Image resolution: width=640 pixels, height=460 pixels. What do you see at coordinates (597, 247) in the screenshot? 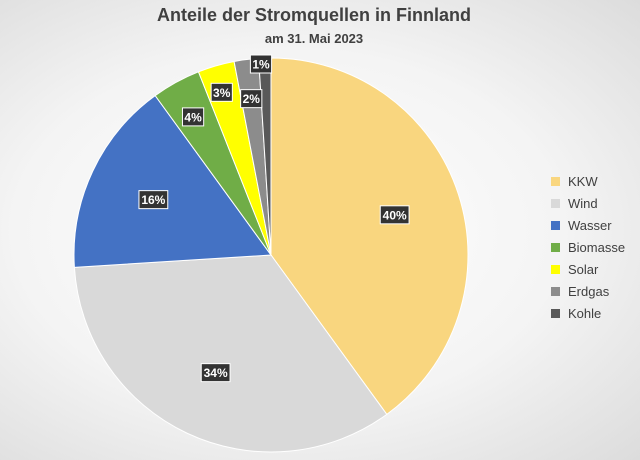
I see `legend-label: Biomasse` at bounding box center [597, 247].